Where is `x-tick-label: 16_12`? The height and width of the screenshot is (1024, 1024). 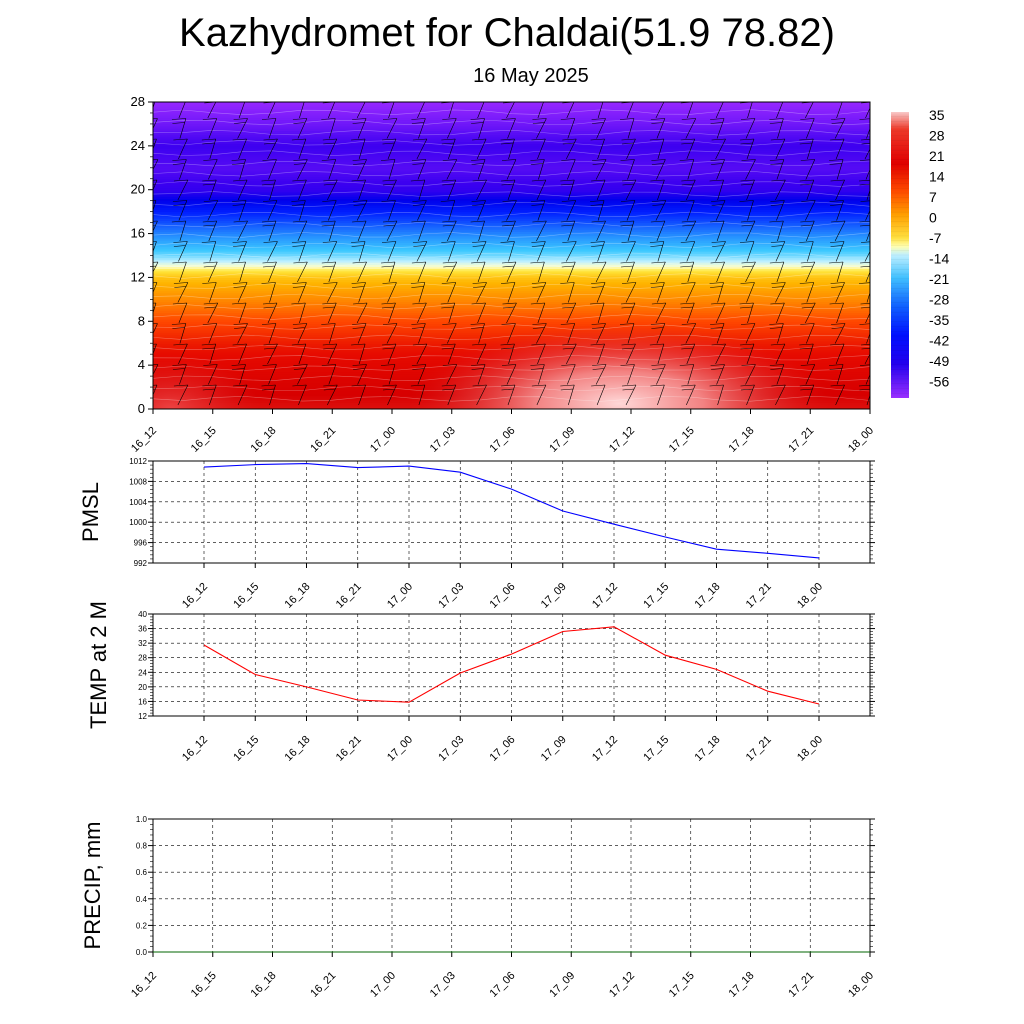 x-tick-label: 16_12 is located at coordinates (144, 985).